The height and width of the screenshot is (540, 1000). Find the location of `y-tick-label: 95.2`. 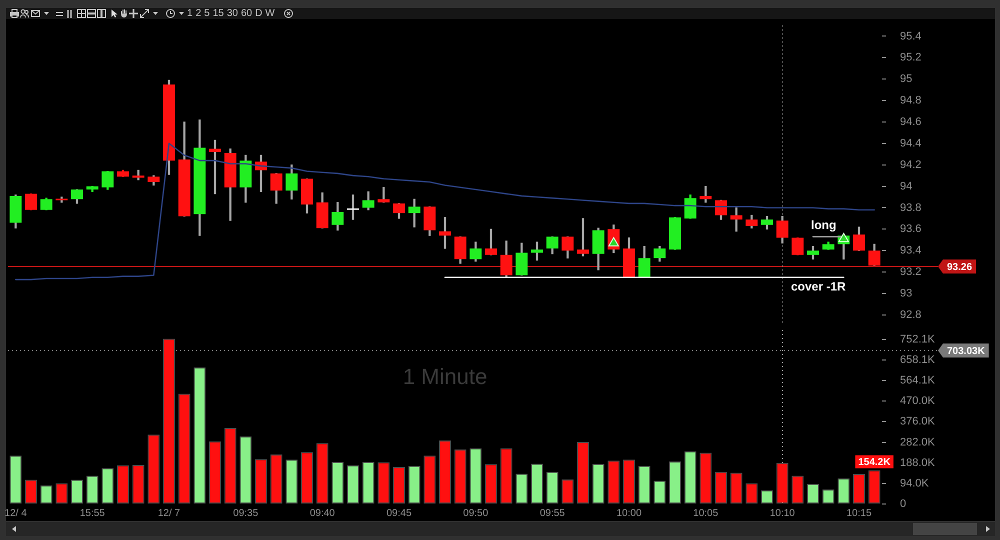

y-tick-label: 95.2 is located at coordinates (911, 58).